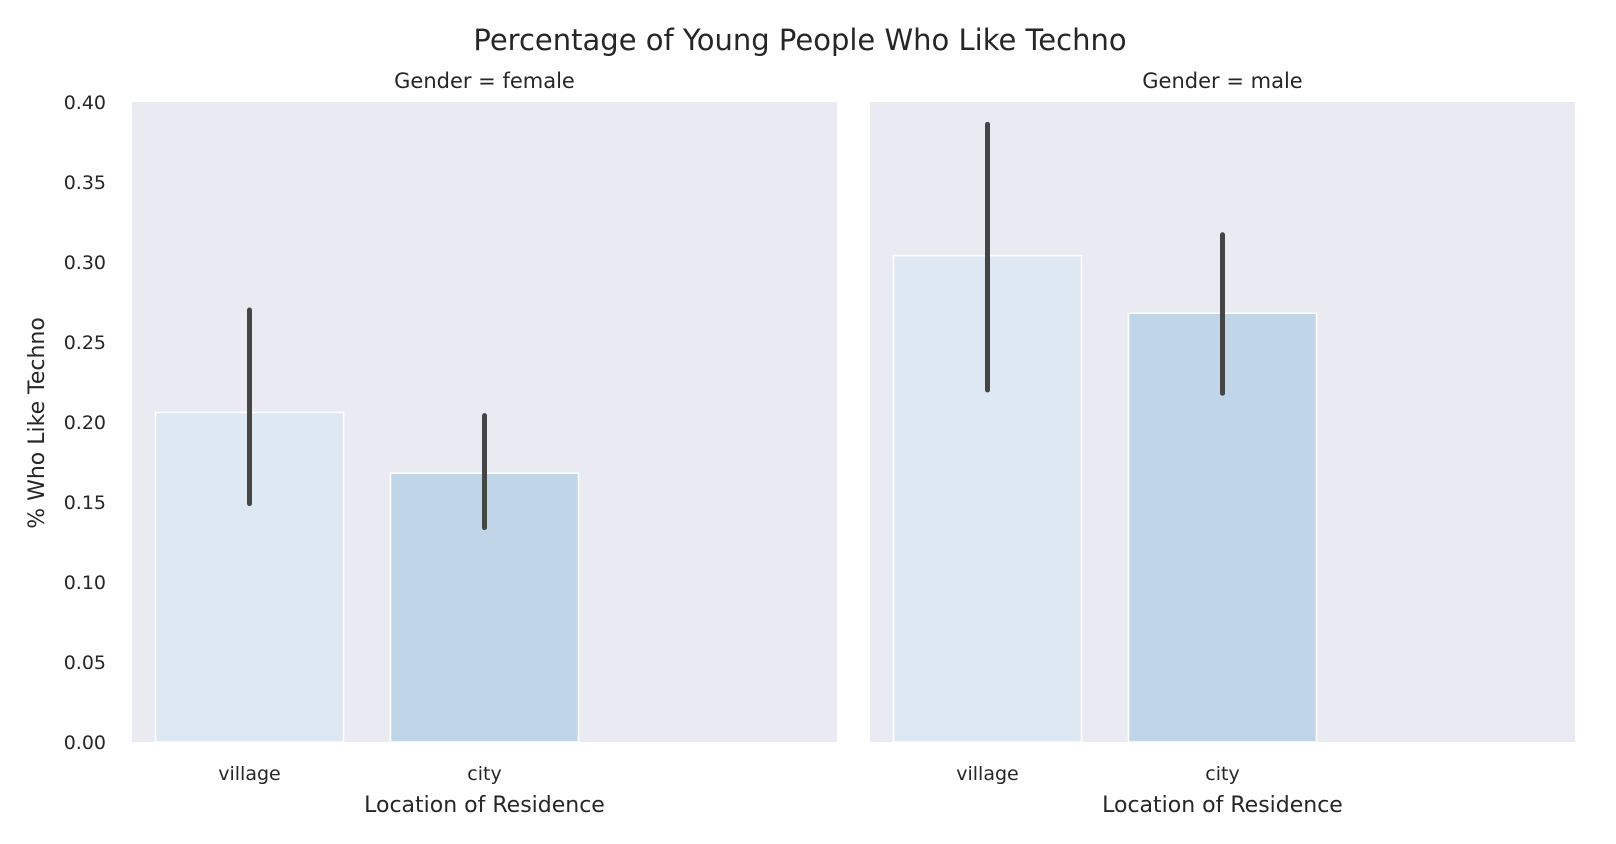 This screenshot has height=844, width=1616. What do you see at coordinates (85, 343) in the screenshot?
I see `y-tick-label: 0.25` at bounding box center [85, 343].